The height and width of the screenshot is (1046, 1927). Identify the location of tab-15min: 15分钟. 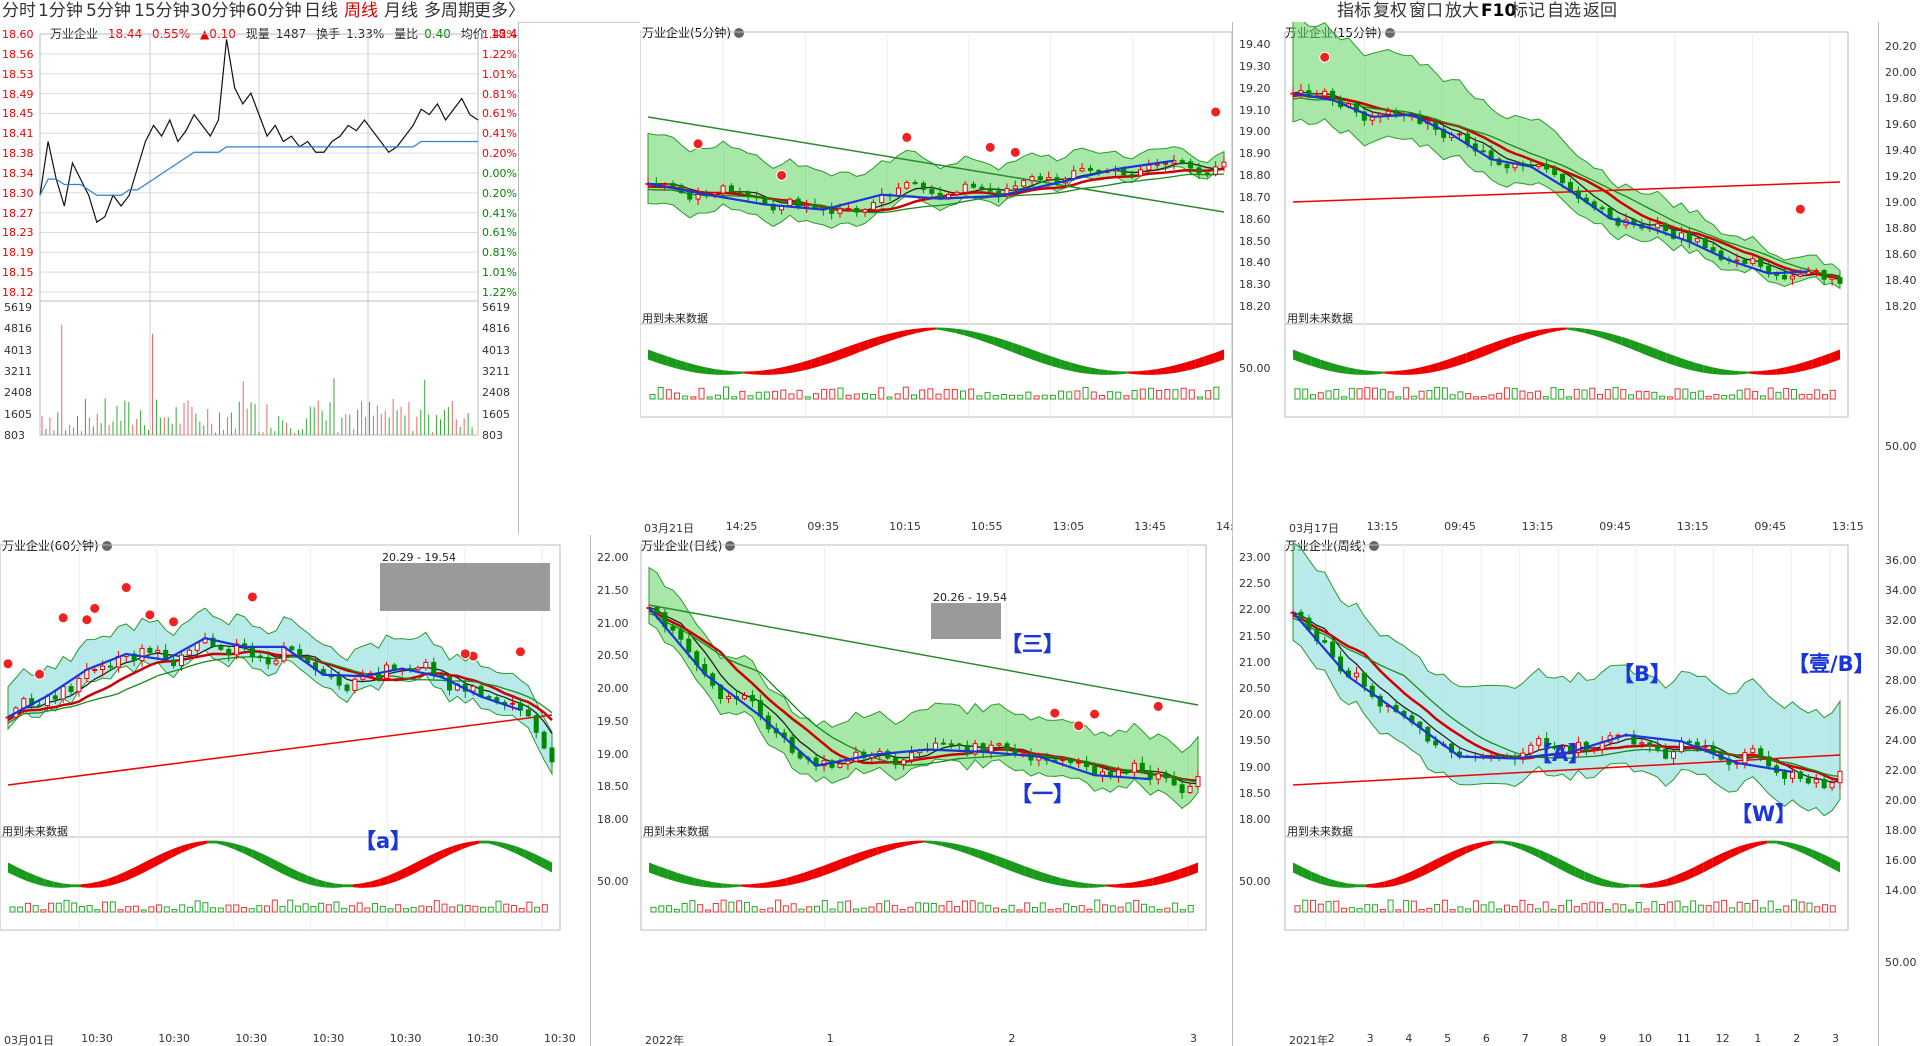
(162, 11).